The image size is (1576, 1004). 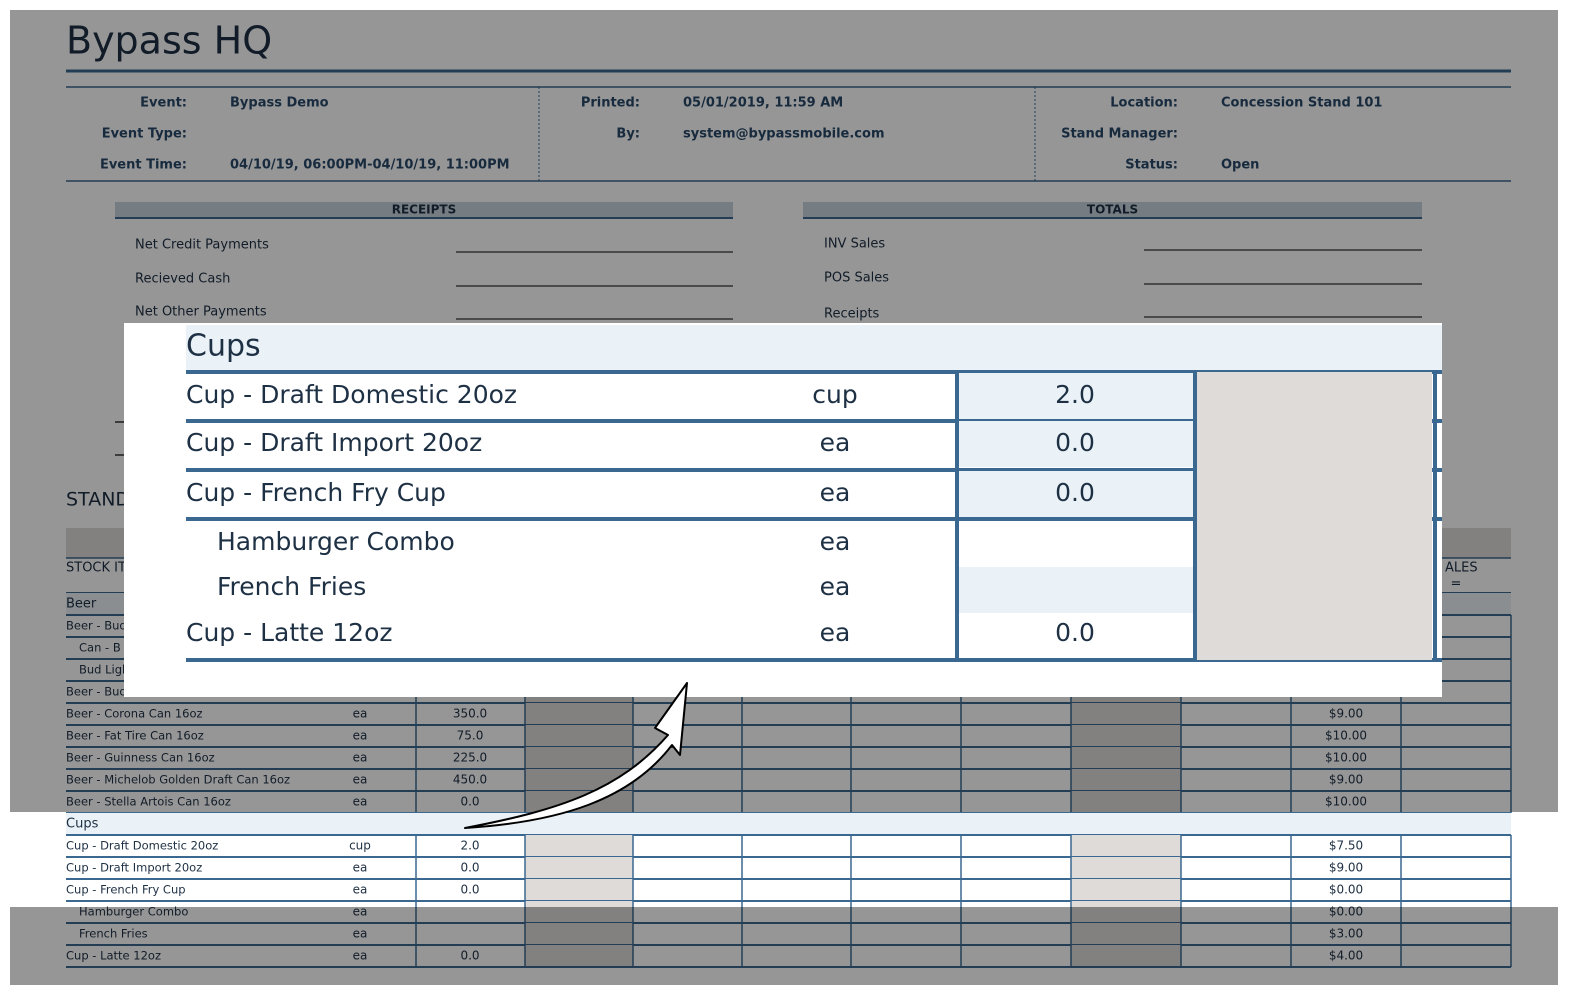 I want to click on item-name: Beer - Michelob Golden Draft Can 16oz, so click(x=178, y=780).